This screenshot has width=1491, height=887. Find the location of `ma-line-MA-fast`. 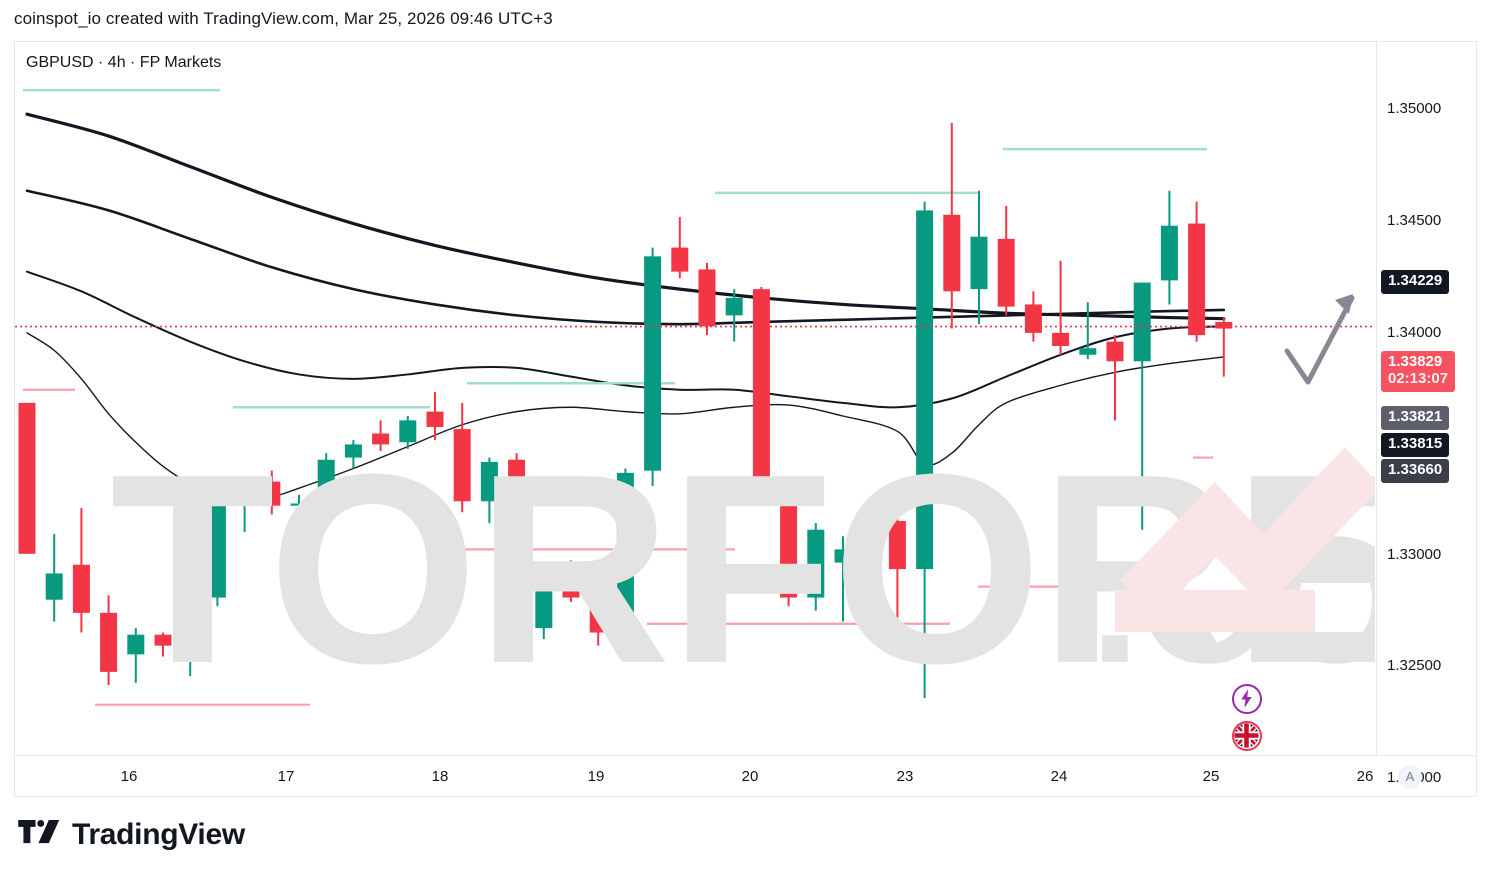

ma-line-MA-fast is located at coordinates (625, 339).